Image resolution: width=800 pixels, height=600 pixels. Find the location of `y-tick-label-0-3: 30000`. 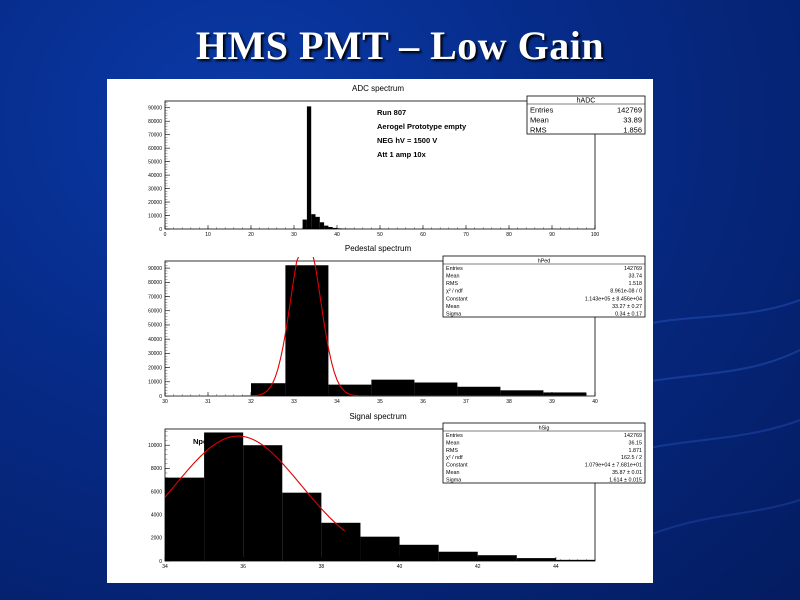

y-tick-label-0-3: 30000 is located at coordinates (155, 189).